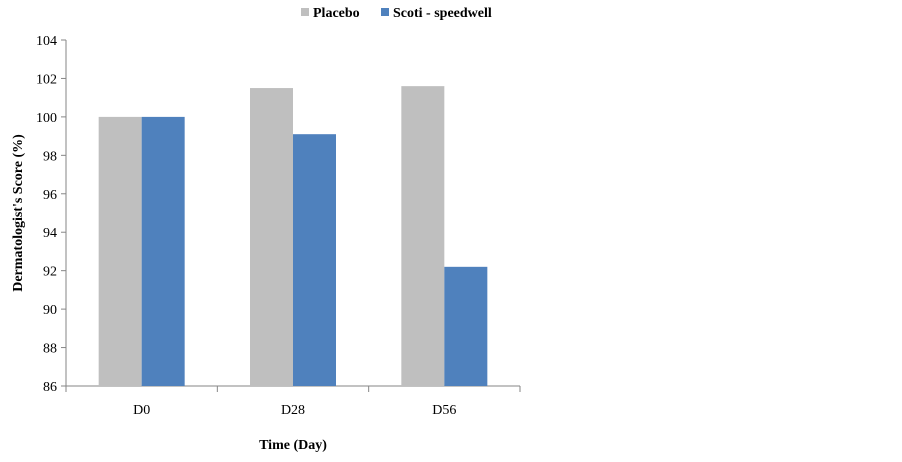 This screenshot has height=462, width=902. What do you see at coordinates (46, 79) in the screenshot?
I see `y-tick-label: 102` at bounding box center [46, 79].